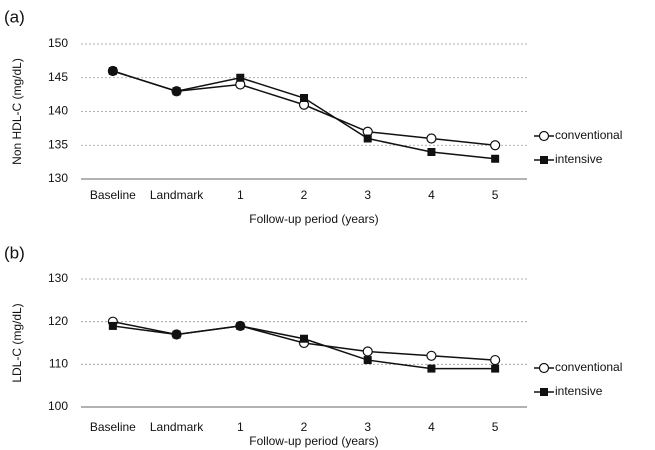  What do you see at coordinates (58, 406) in the screenshot?
I see `y-tick-label: 100` at bounding box center [58, 406].